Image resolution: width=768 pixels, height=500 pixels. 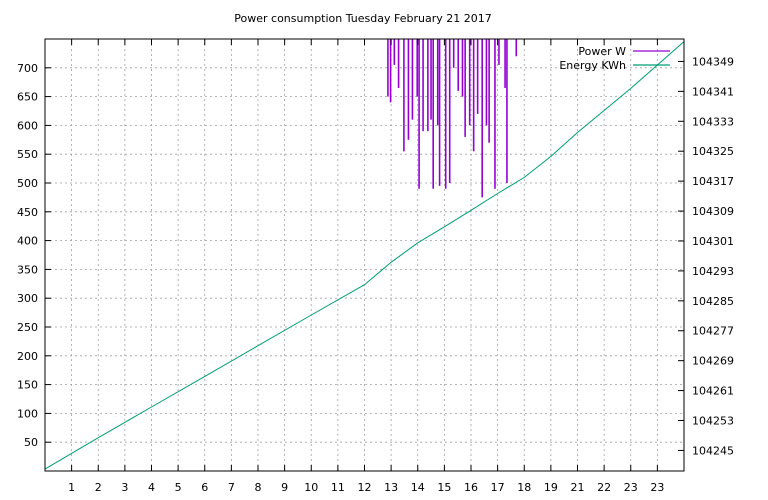 I want to click on y-tick-label: 500, so click(x=27, y=183).